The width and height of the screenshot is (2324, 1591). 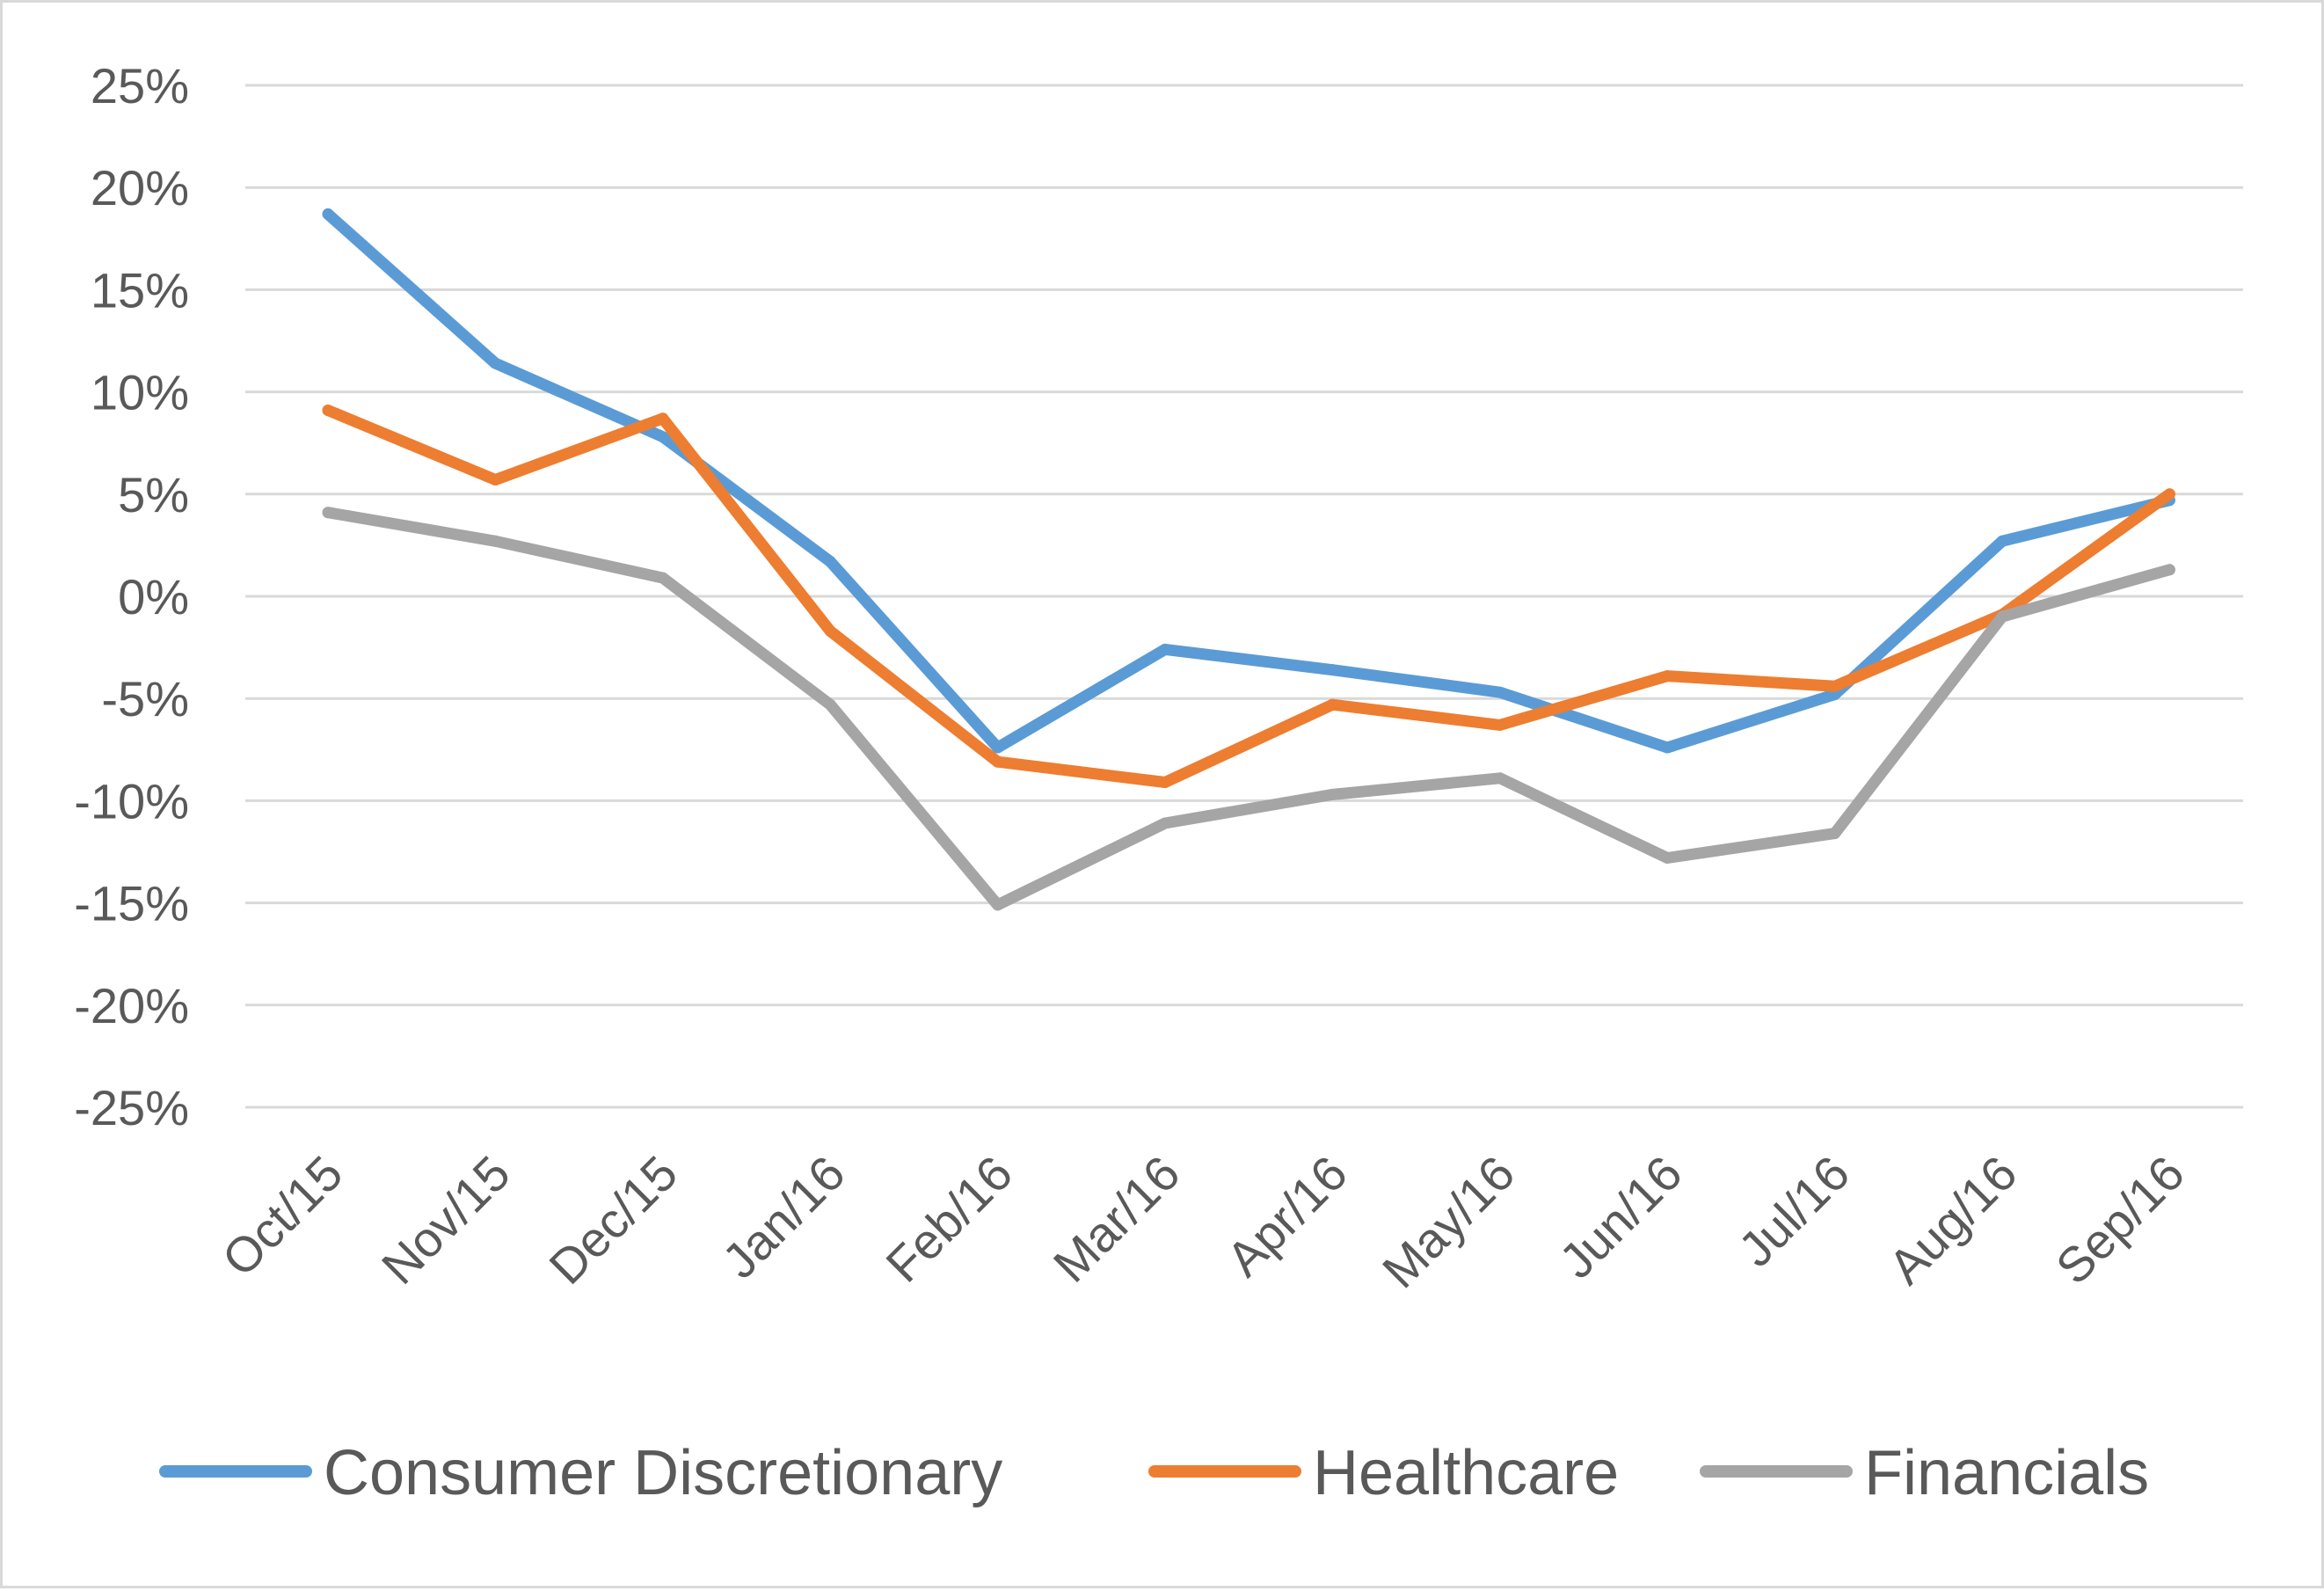 What do you see at coordinates (2007, 1473) in the screenshot?
I see `legend-label-financials: Financials` at bounding box center [2007, 1473].